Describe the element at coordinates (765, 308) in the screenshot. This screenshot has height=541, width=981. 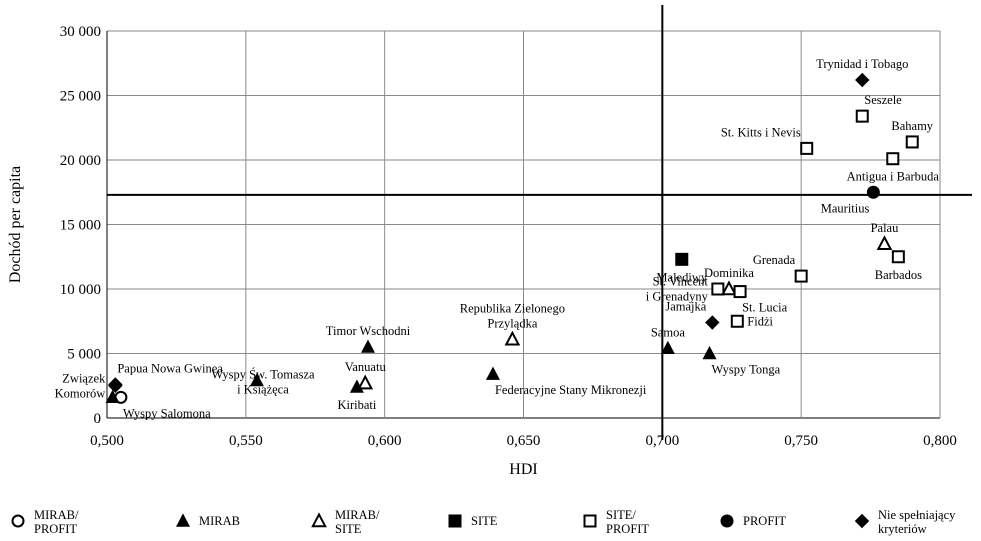
I see `point-label: St. Lucia` at that location.